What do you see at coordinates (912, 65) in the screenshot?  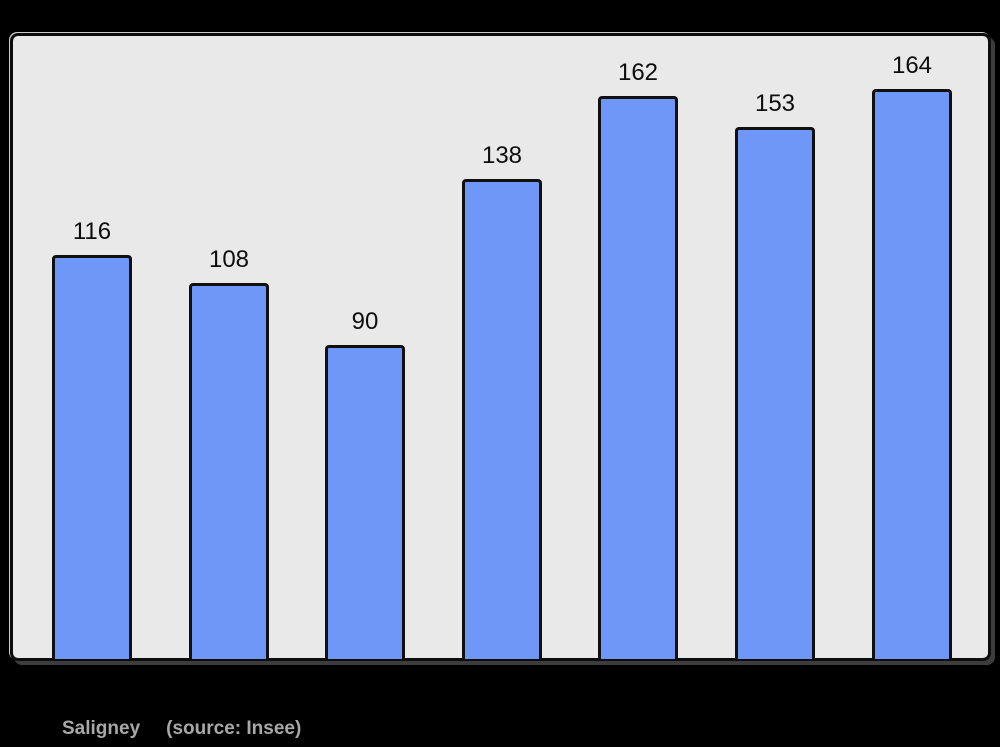 I see `bar-value-label: 164` at bounding box center [912, 65].